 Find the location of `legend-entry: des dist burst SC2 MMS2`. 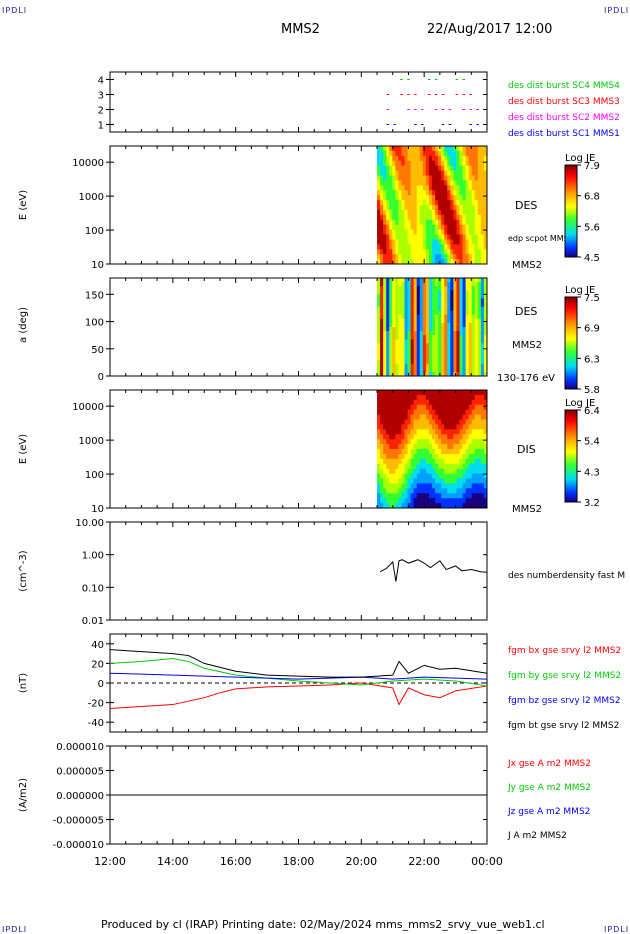

legend-entry: des dist burst SC2 MMS2 is located at coordinates (564, 118).